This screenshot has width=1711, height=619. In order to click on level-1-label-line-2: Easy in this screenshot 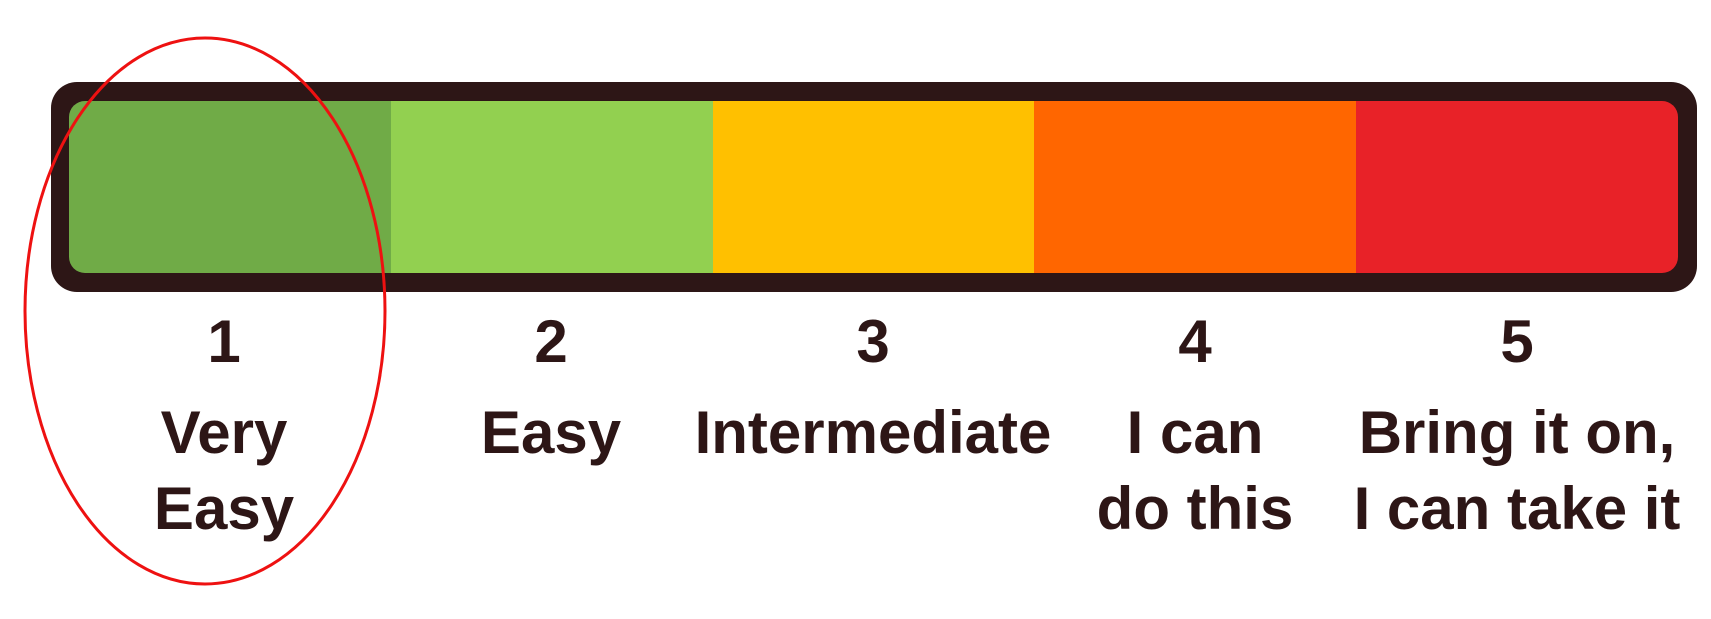, I will do `click(224, 508)`.